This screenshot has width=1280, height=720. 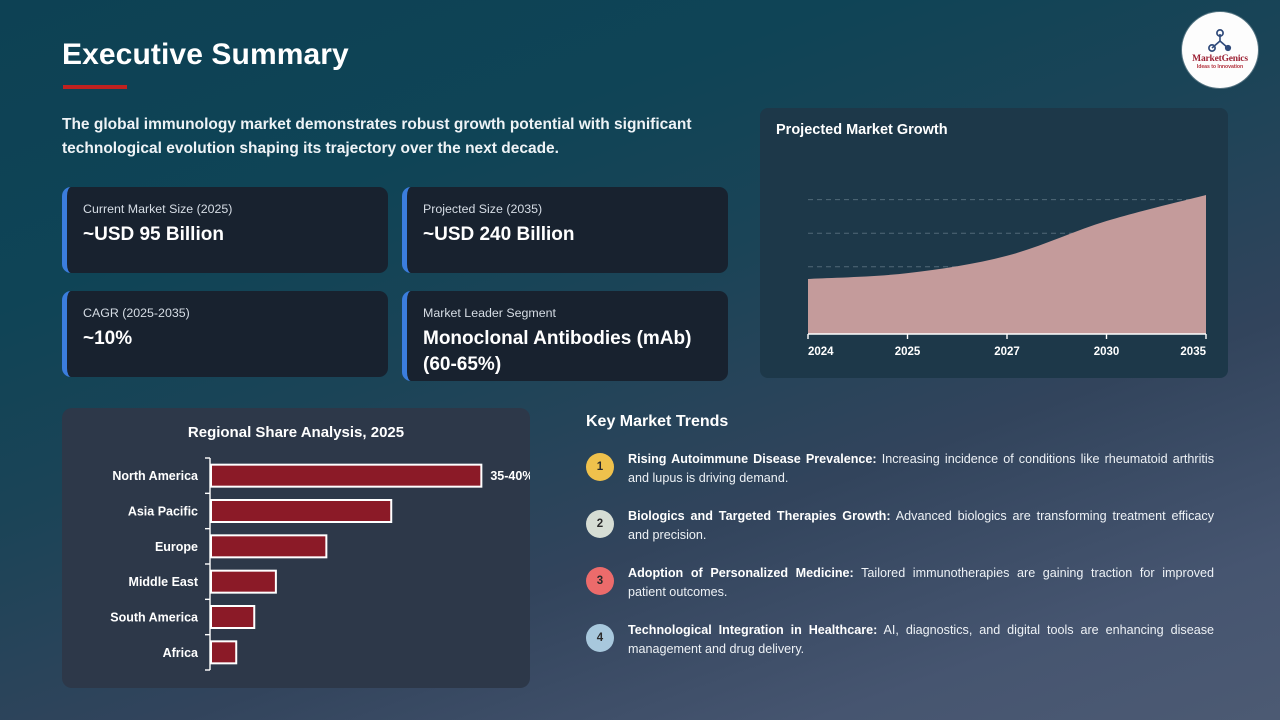 What do you see at coordinates (1107, 352) in the screenshot?
I see `svg-text: 2030` at bounding box center [1107, 352].